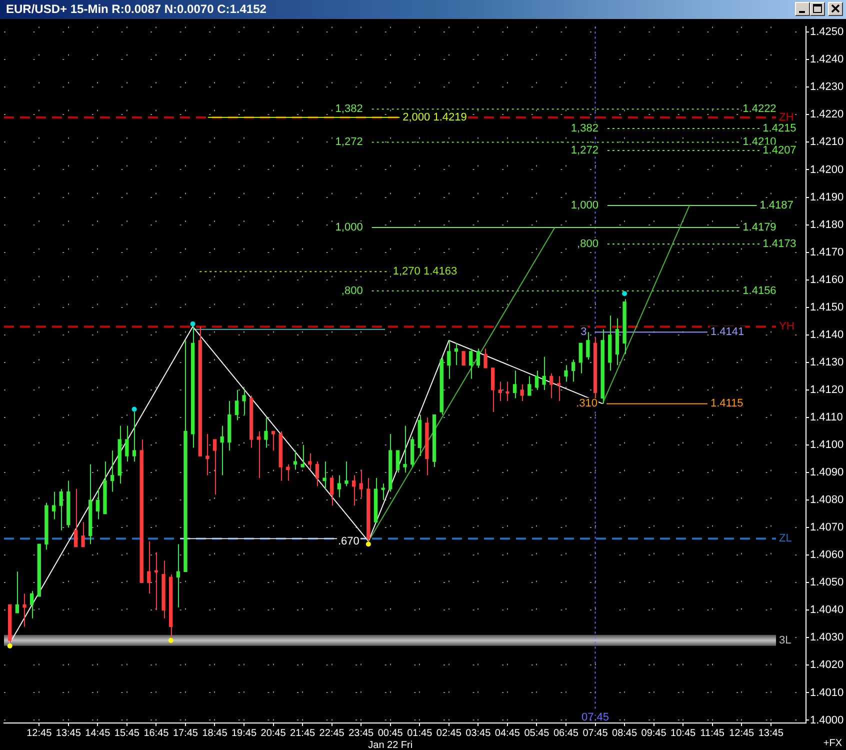  I want to click on y-tick-label: 1.4060, so click(827, 555).